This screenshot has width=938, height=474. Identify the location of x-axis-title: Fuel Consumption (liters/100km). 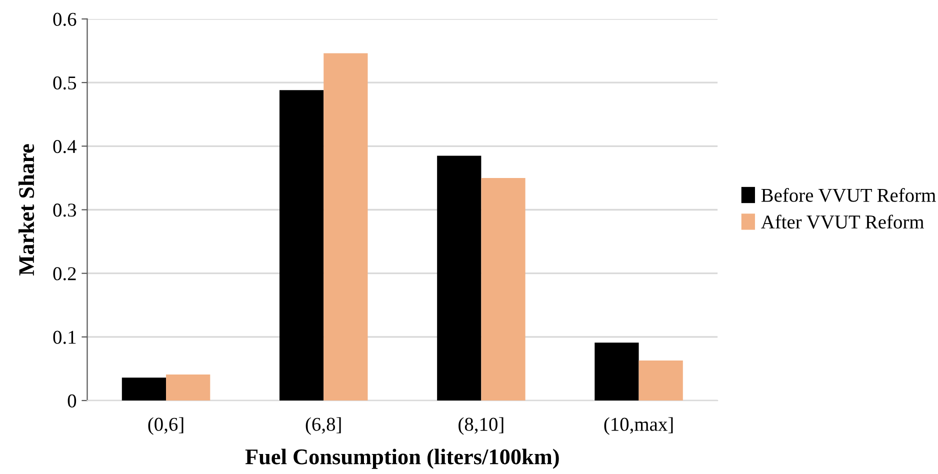
(402, 458).